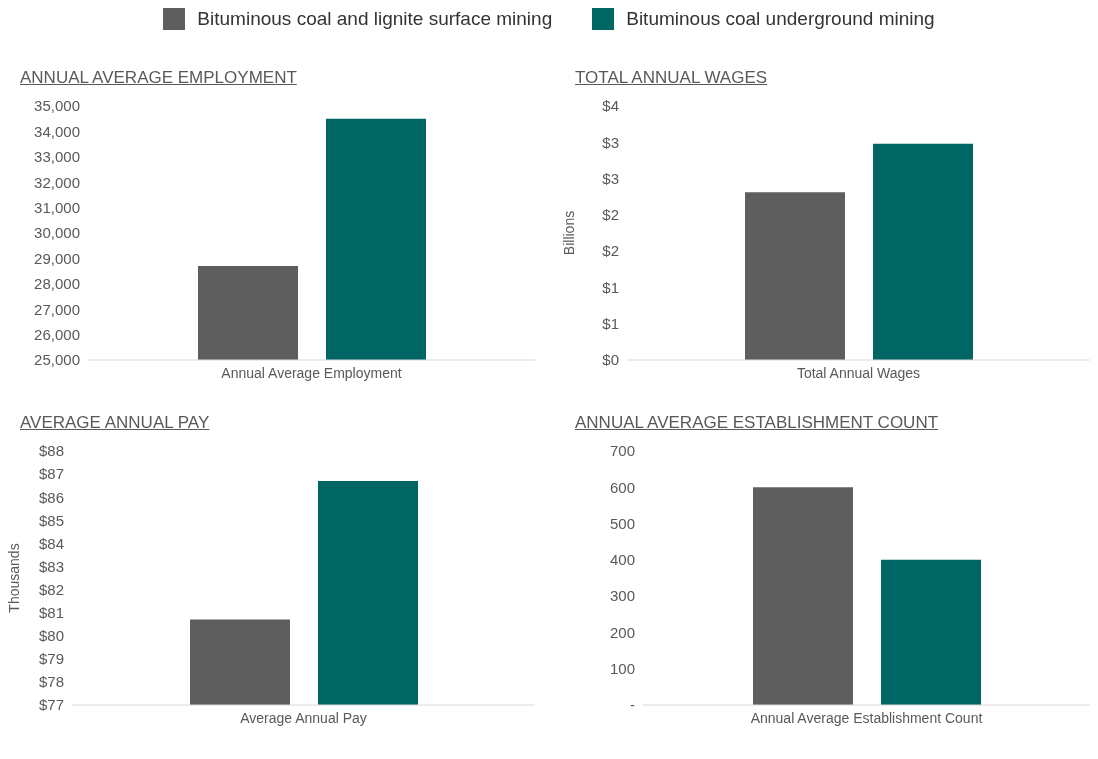 Image resolution: width=1098 pixels, height=759 pixels. Describe the element at coordinates (622, 451) in the screenshot. I see `y-tick-label: 700` at that location.